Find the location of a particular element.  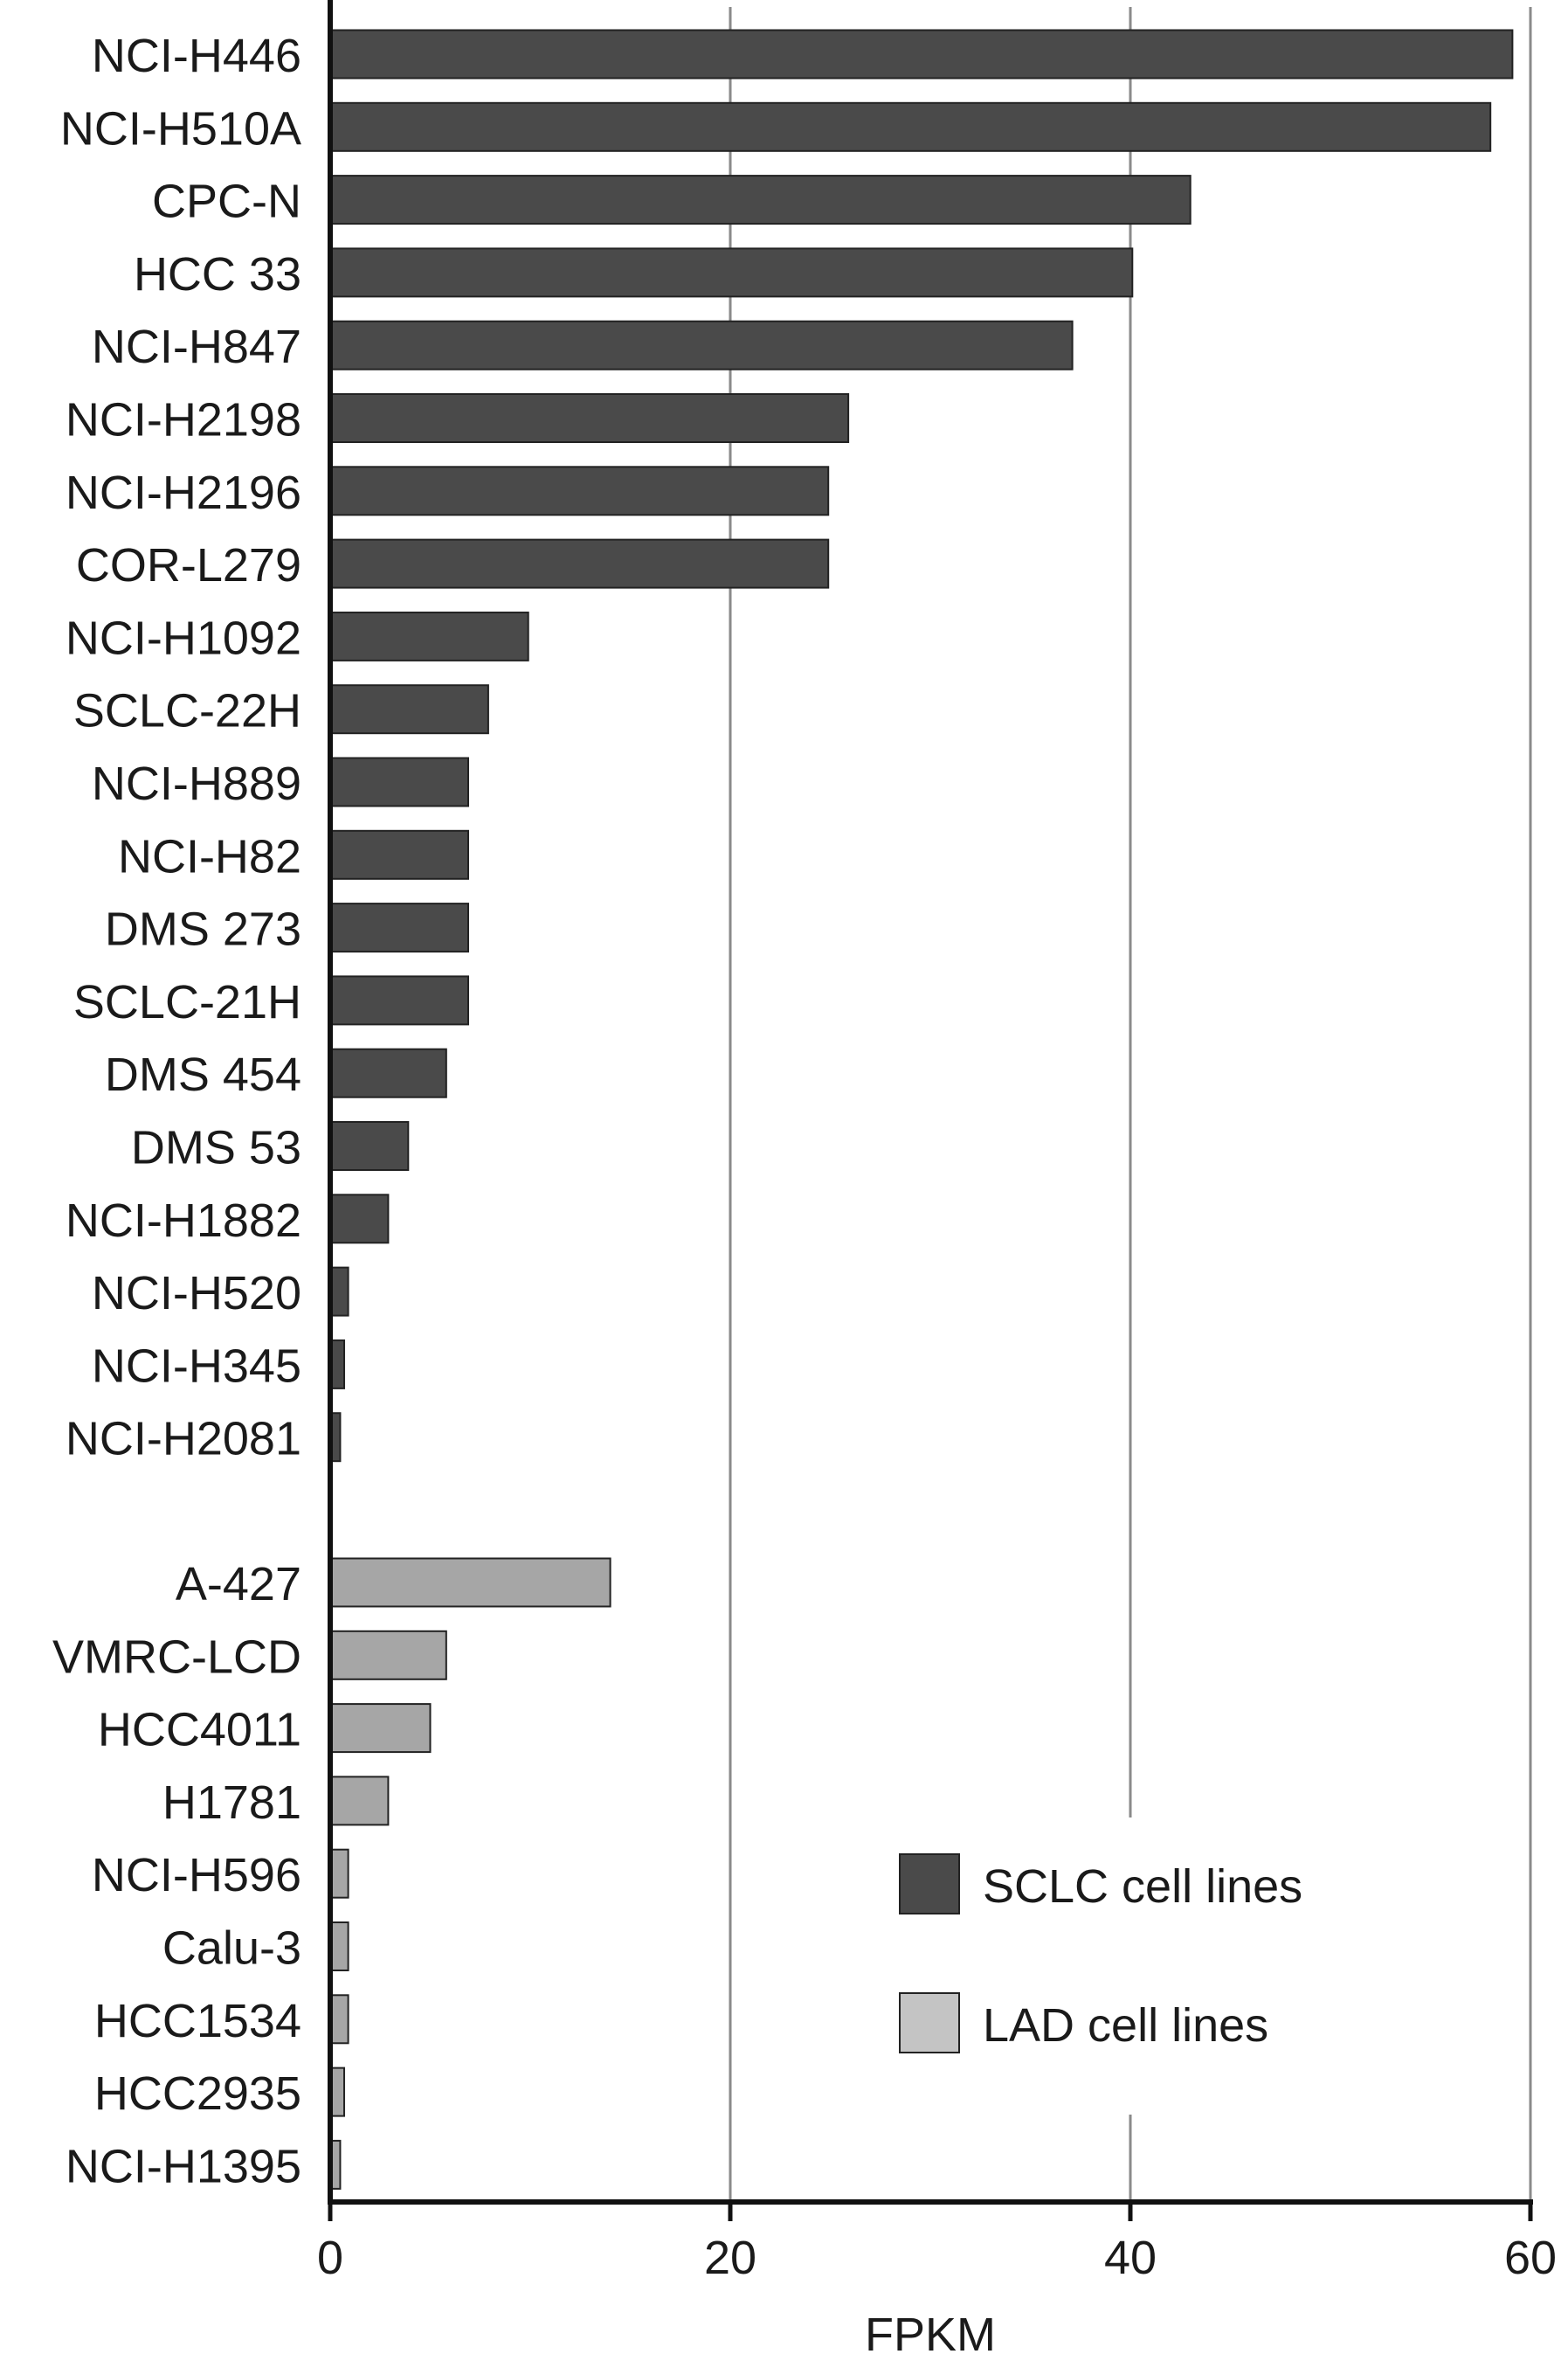

category-label: NCI-H847 is located at coordinates (196, 347).